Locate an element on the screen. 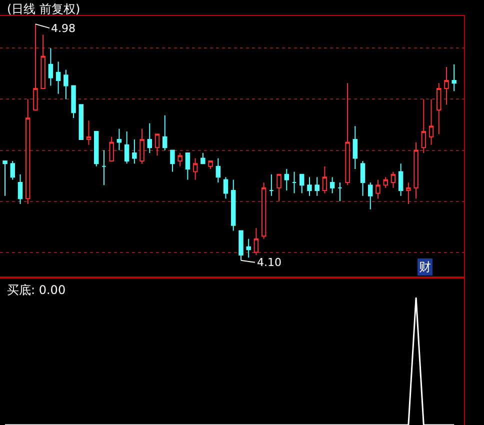 The width and height of the screenshot is (484, 425). annotation: 财 is located at coordinates (425, 267).